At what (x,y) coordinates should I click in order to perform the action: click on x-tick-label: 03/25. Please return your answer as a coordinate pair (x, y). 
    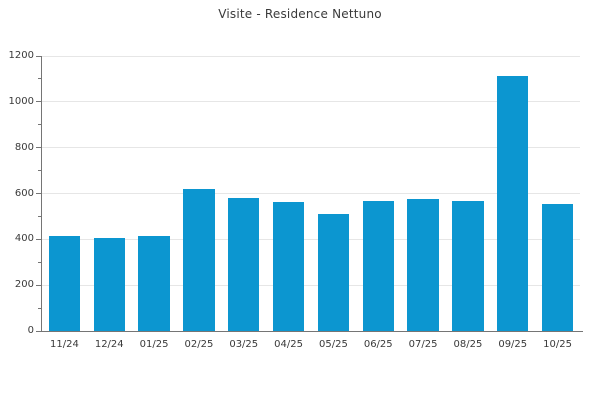
    Looking at the image, I should click on (244, 344).